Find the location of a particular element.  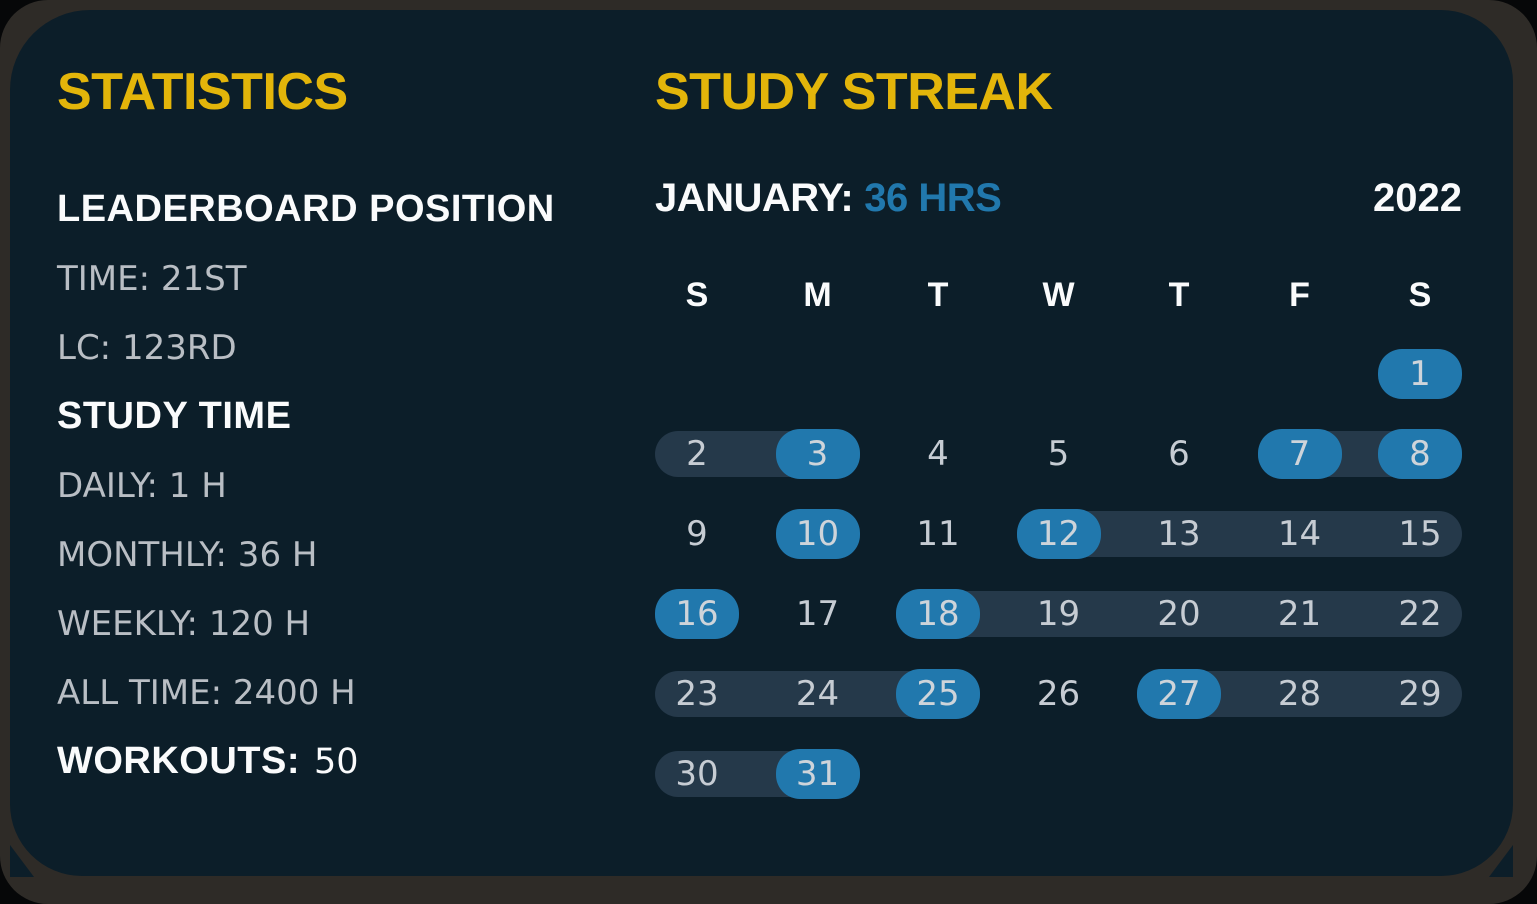

calendar-day: 19 is located at coordinates (1058, 614).